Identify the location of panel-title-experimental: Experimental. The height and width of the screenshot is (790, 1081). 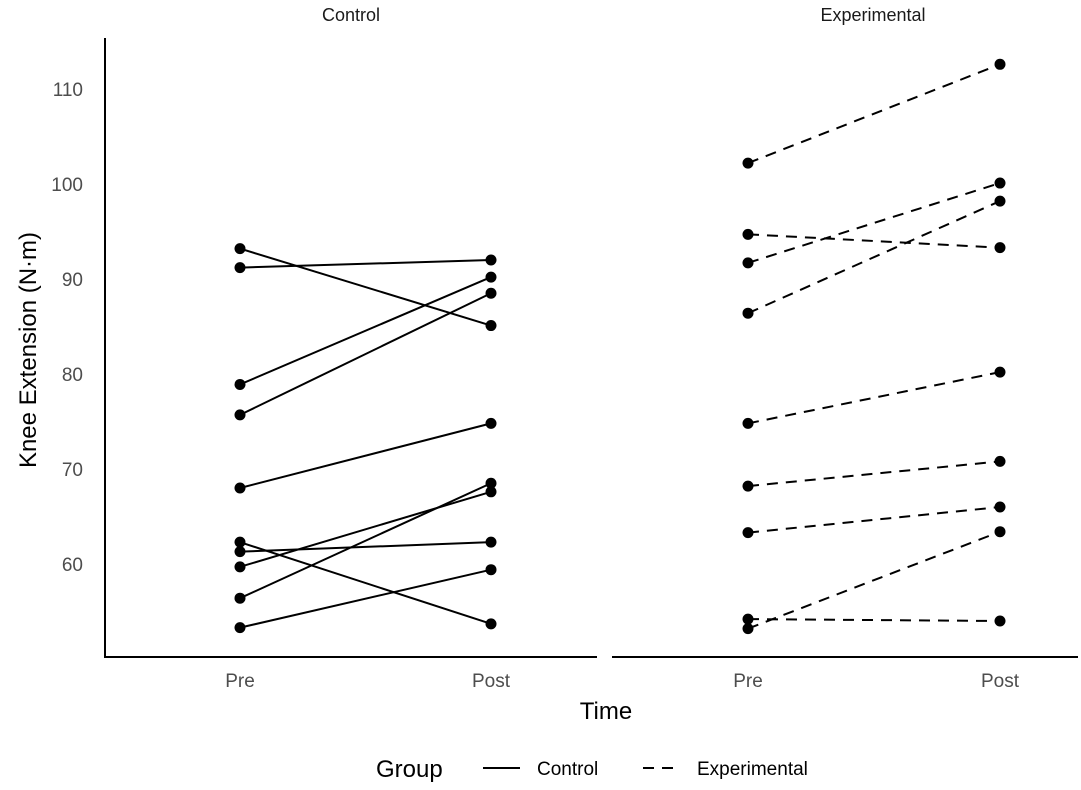
(872, 15).